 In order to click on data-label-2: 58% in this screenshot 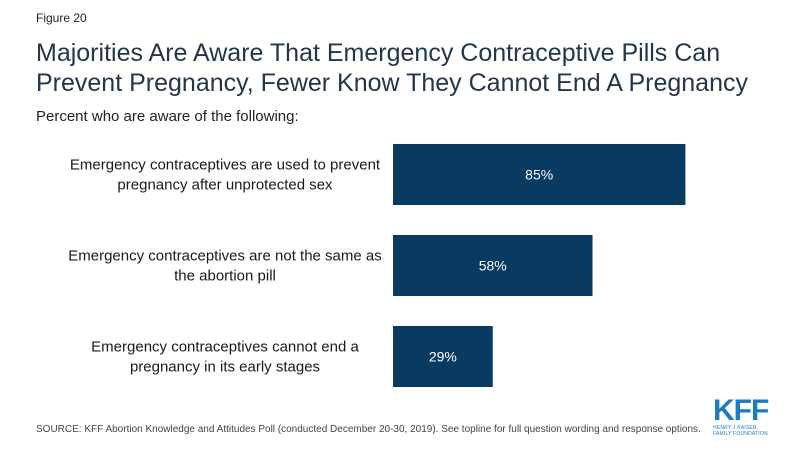, I will do `click(493, 266)`.